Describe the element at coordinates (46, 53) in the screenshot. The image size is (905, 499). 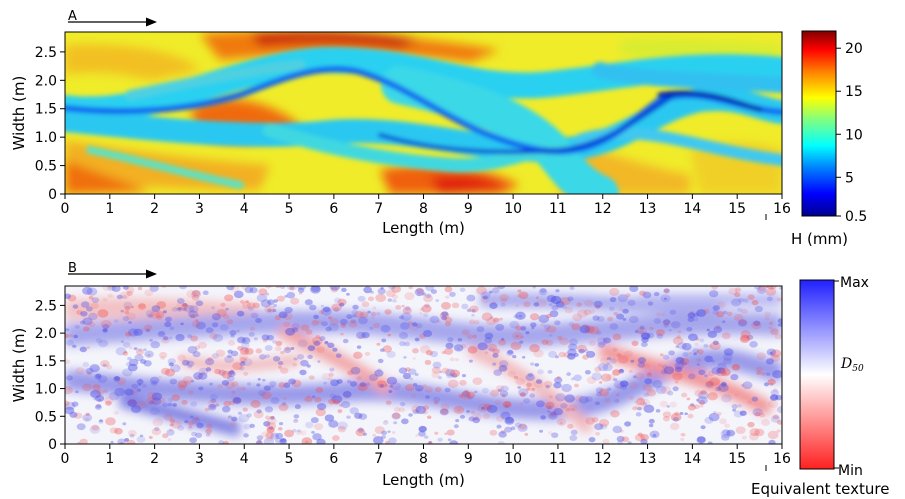
I see `y-tick-label: 2.5` at that location.